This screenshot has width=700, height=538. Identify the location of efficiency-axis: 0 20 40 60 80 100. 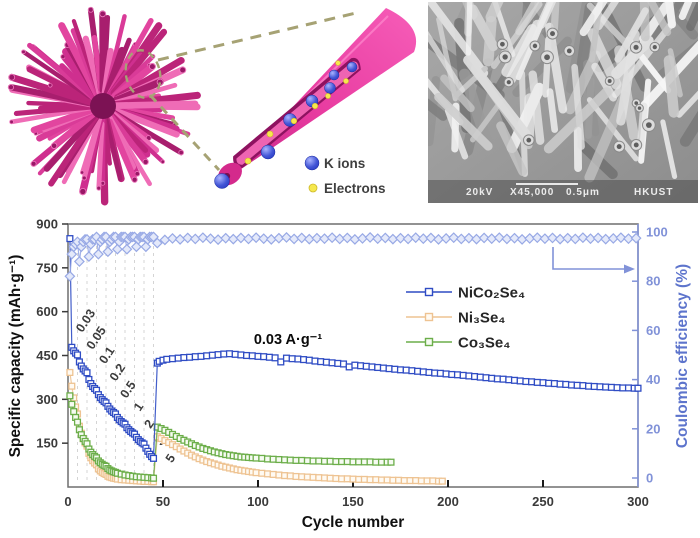
(650, 355).